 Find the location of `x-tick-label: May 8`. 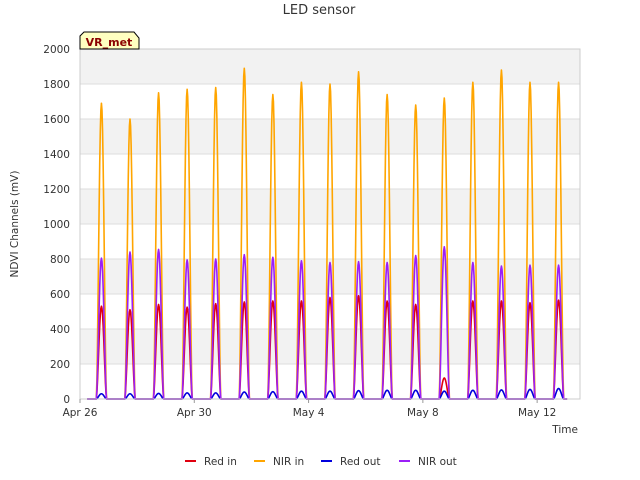

x-tick-label: May 8 is located at coordinates (423, 413).